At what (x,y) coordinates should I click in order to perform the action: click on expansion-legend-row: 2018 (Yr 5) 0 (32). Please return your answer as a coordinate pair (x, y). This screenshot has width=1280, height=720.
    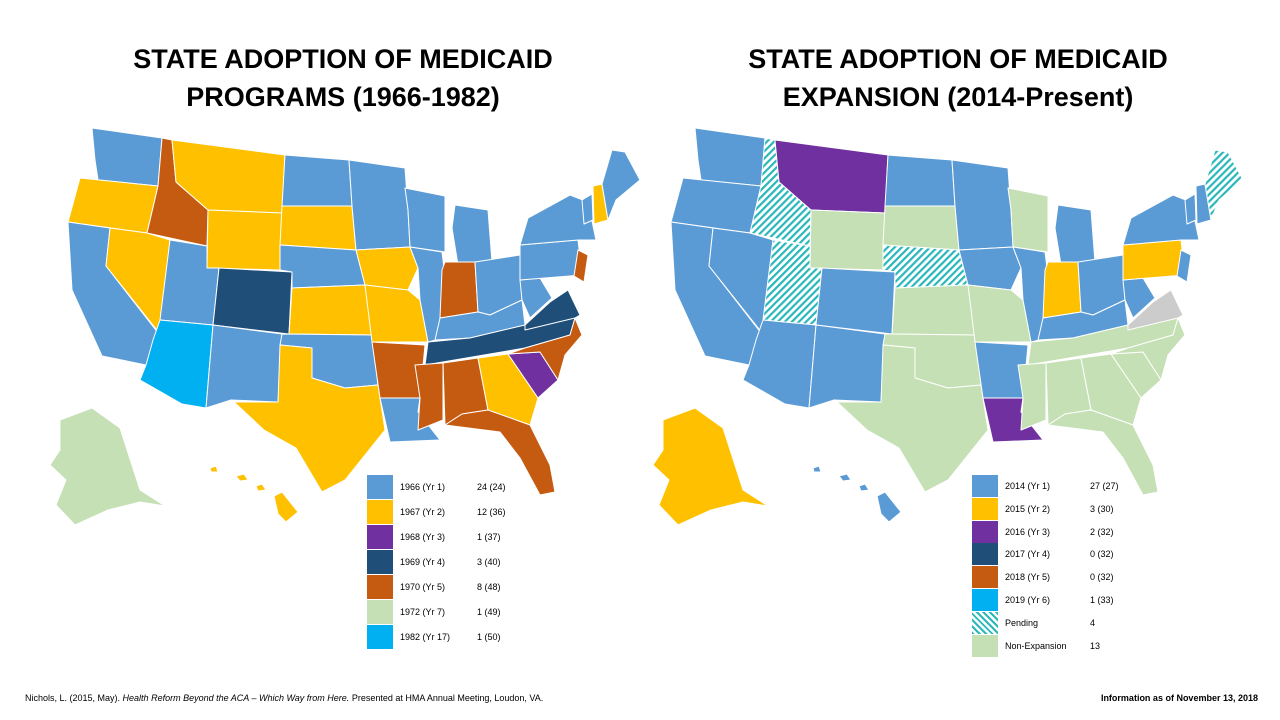
    Looking at the image, I should click on (1052, 577).